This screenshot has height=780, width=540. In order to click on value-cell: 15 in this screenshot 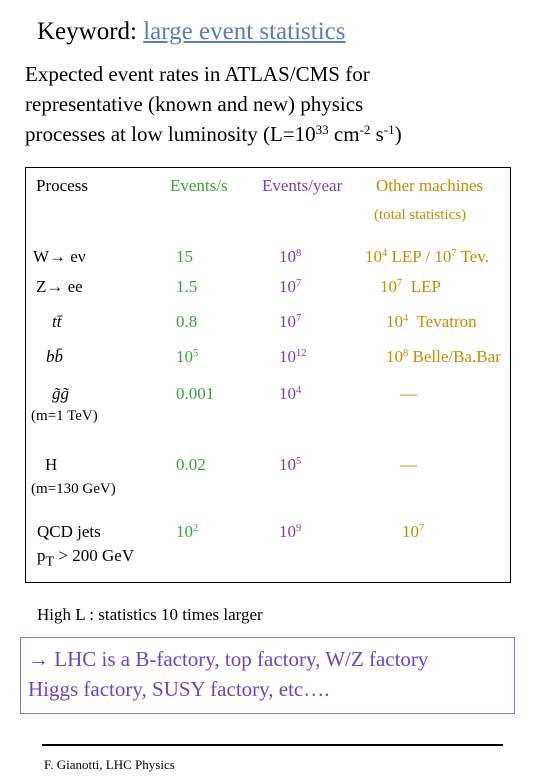, I will do `click(184, 257)`.